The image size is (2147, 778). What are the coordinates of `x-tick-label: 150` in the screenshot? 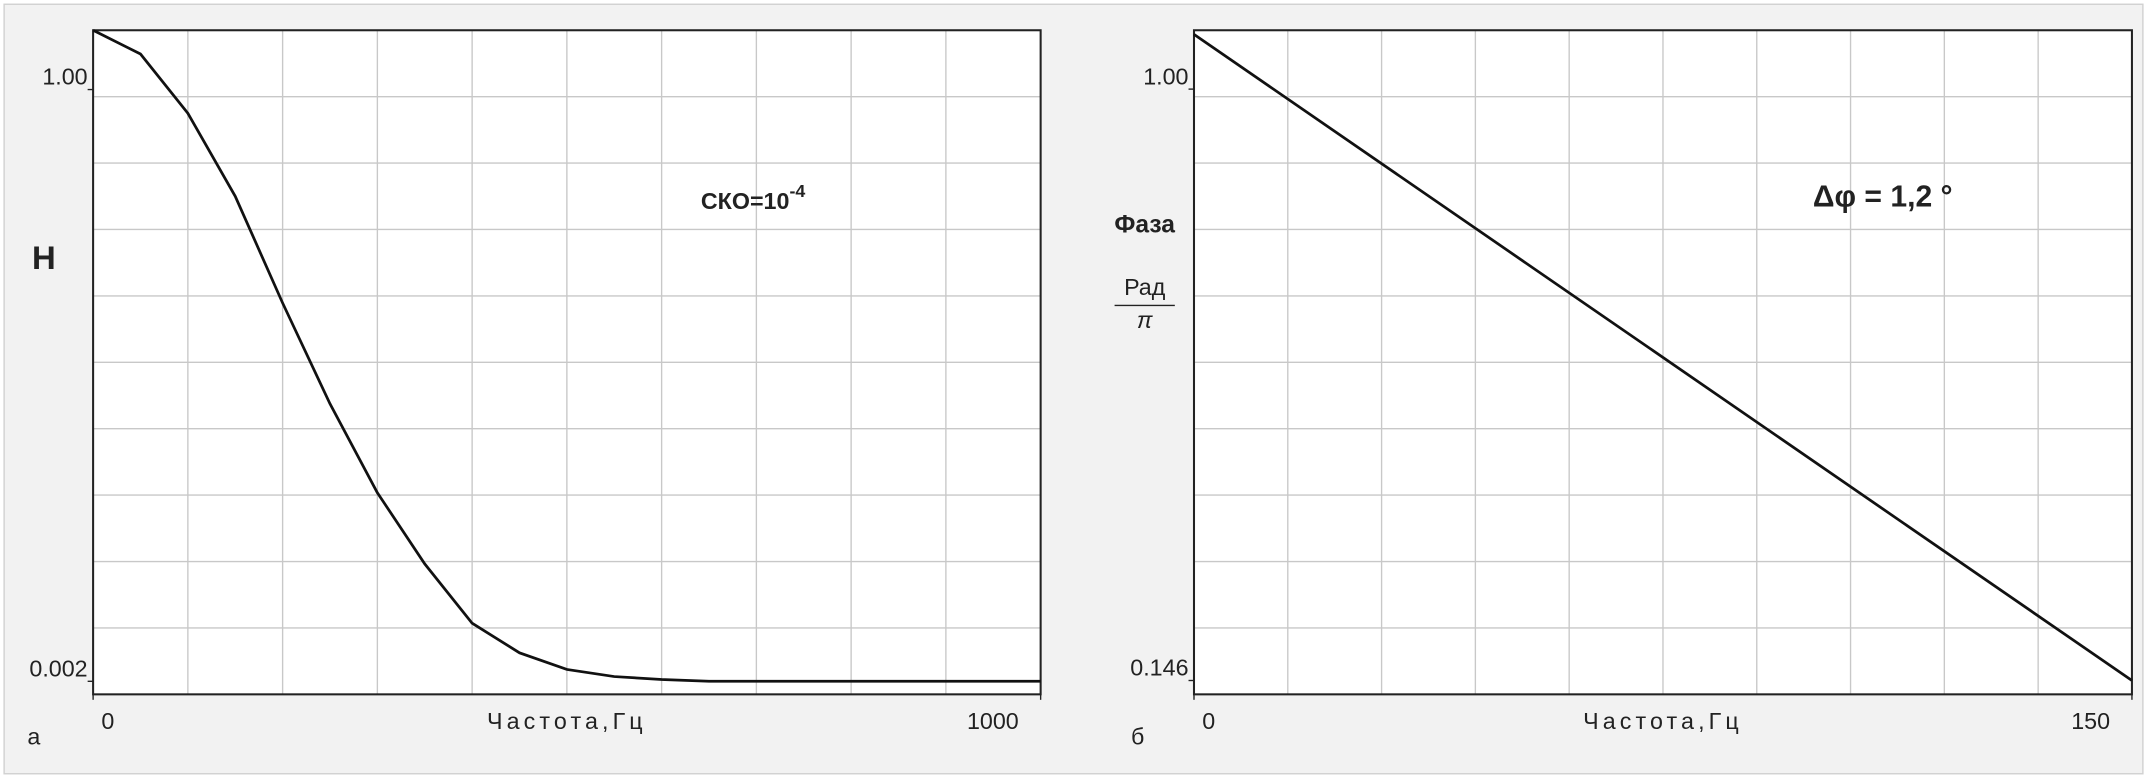 It's located at (2090, 721).